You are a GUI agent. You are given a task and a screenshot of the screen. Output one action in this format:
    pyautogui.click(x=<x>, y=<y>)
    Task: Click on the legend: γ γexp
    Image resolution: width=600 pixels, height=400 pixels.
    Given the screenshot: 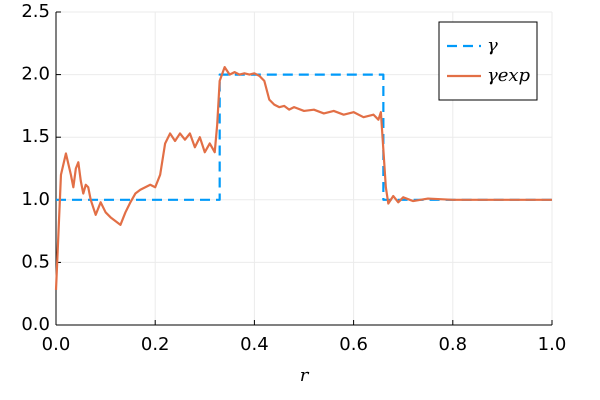 What is the action you would take?
    pyautogui.click(x=488, y=61)
    